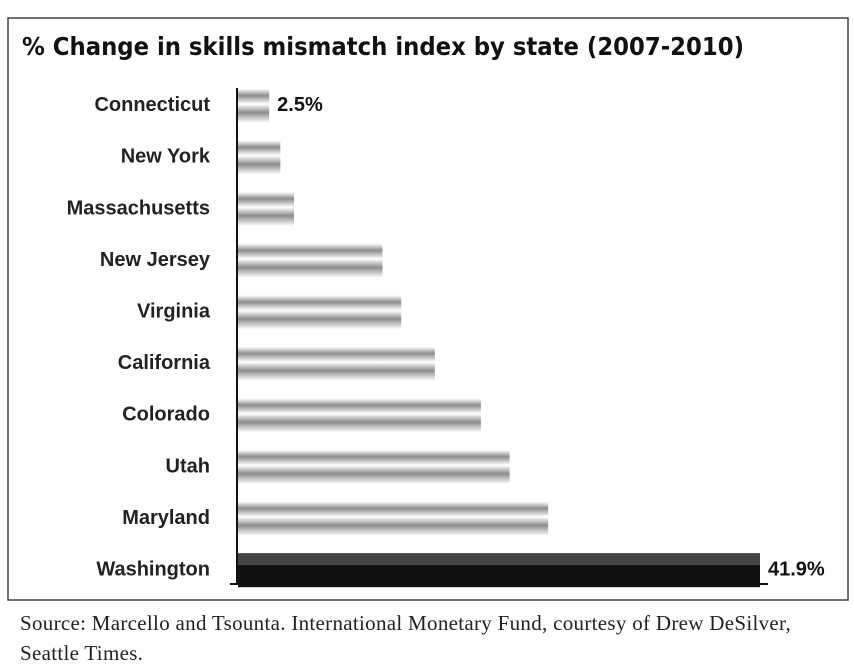 This screenshot has width=854, height=670. I want to click on y-tick-label: Washington, so click(153, 569).